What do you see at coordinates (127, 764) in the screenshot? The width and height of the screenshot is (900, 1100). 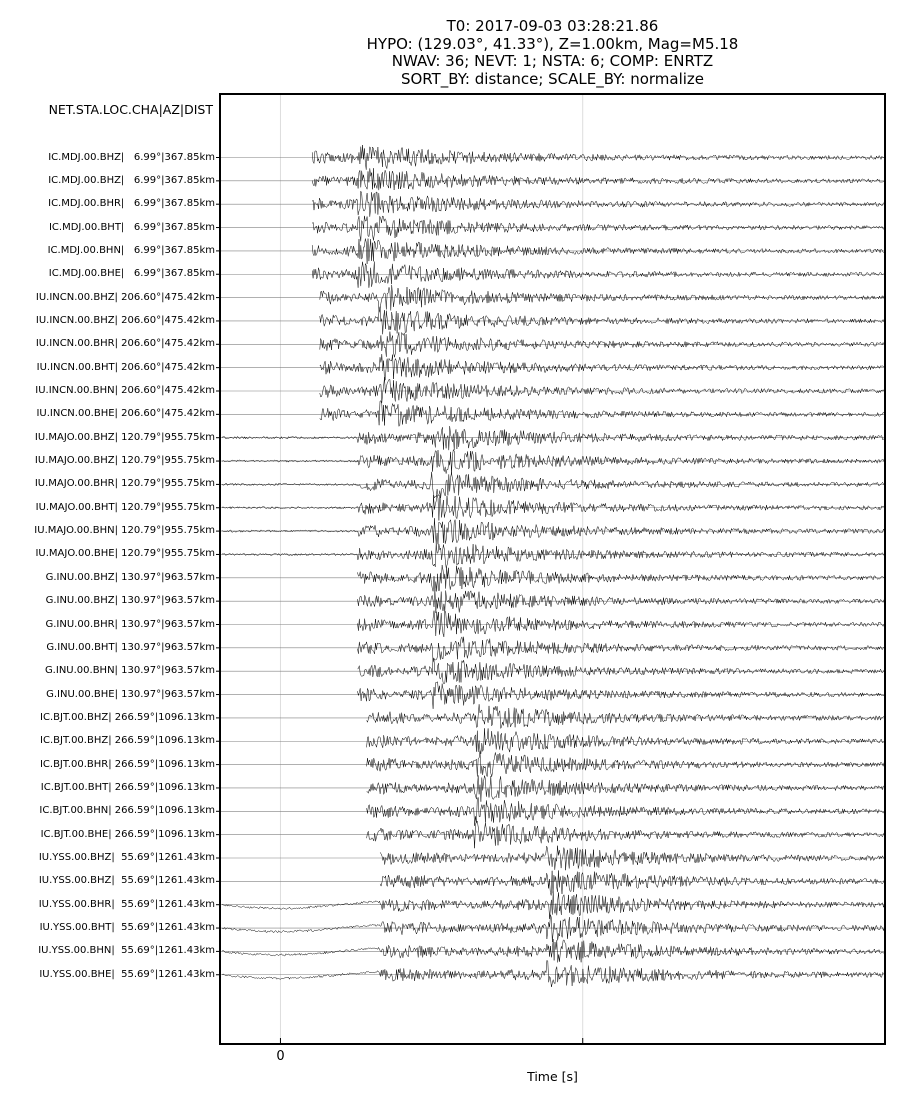 I see `trace-label: IC.BJT.00.BHR| 266.59°|1096.13km` at bounding box center [127, 764].